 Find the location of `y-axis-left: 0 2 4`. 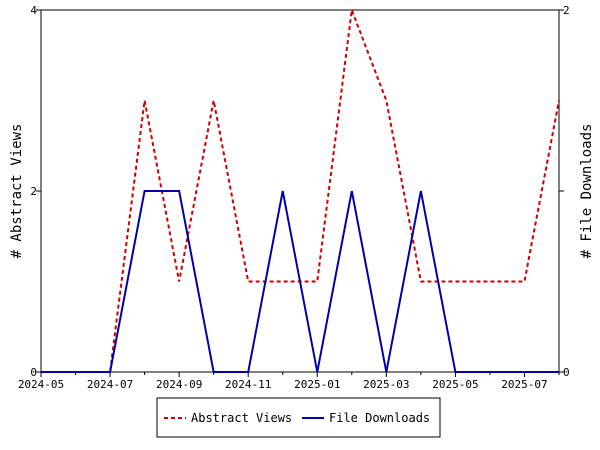

y-axis-left: 0 2 4 is located at coordinates (35, 191).